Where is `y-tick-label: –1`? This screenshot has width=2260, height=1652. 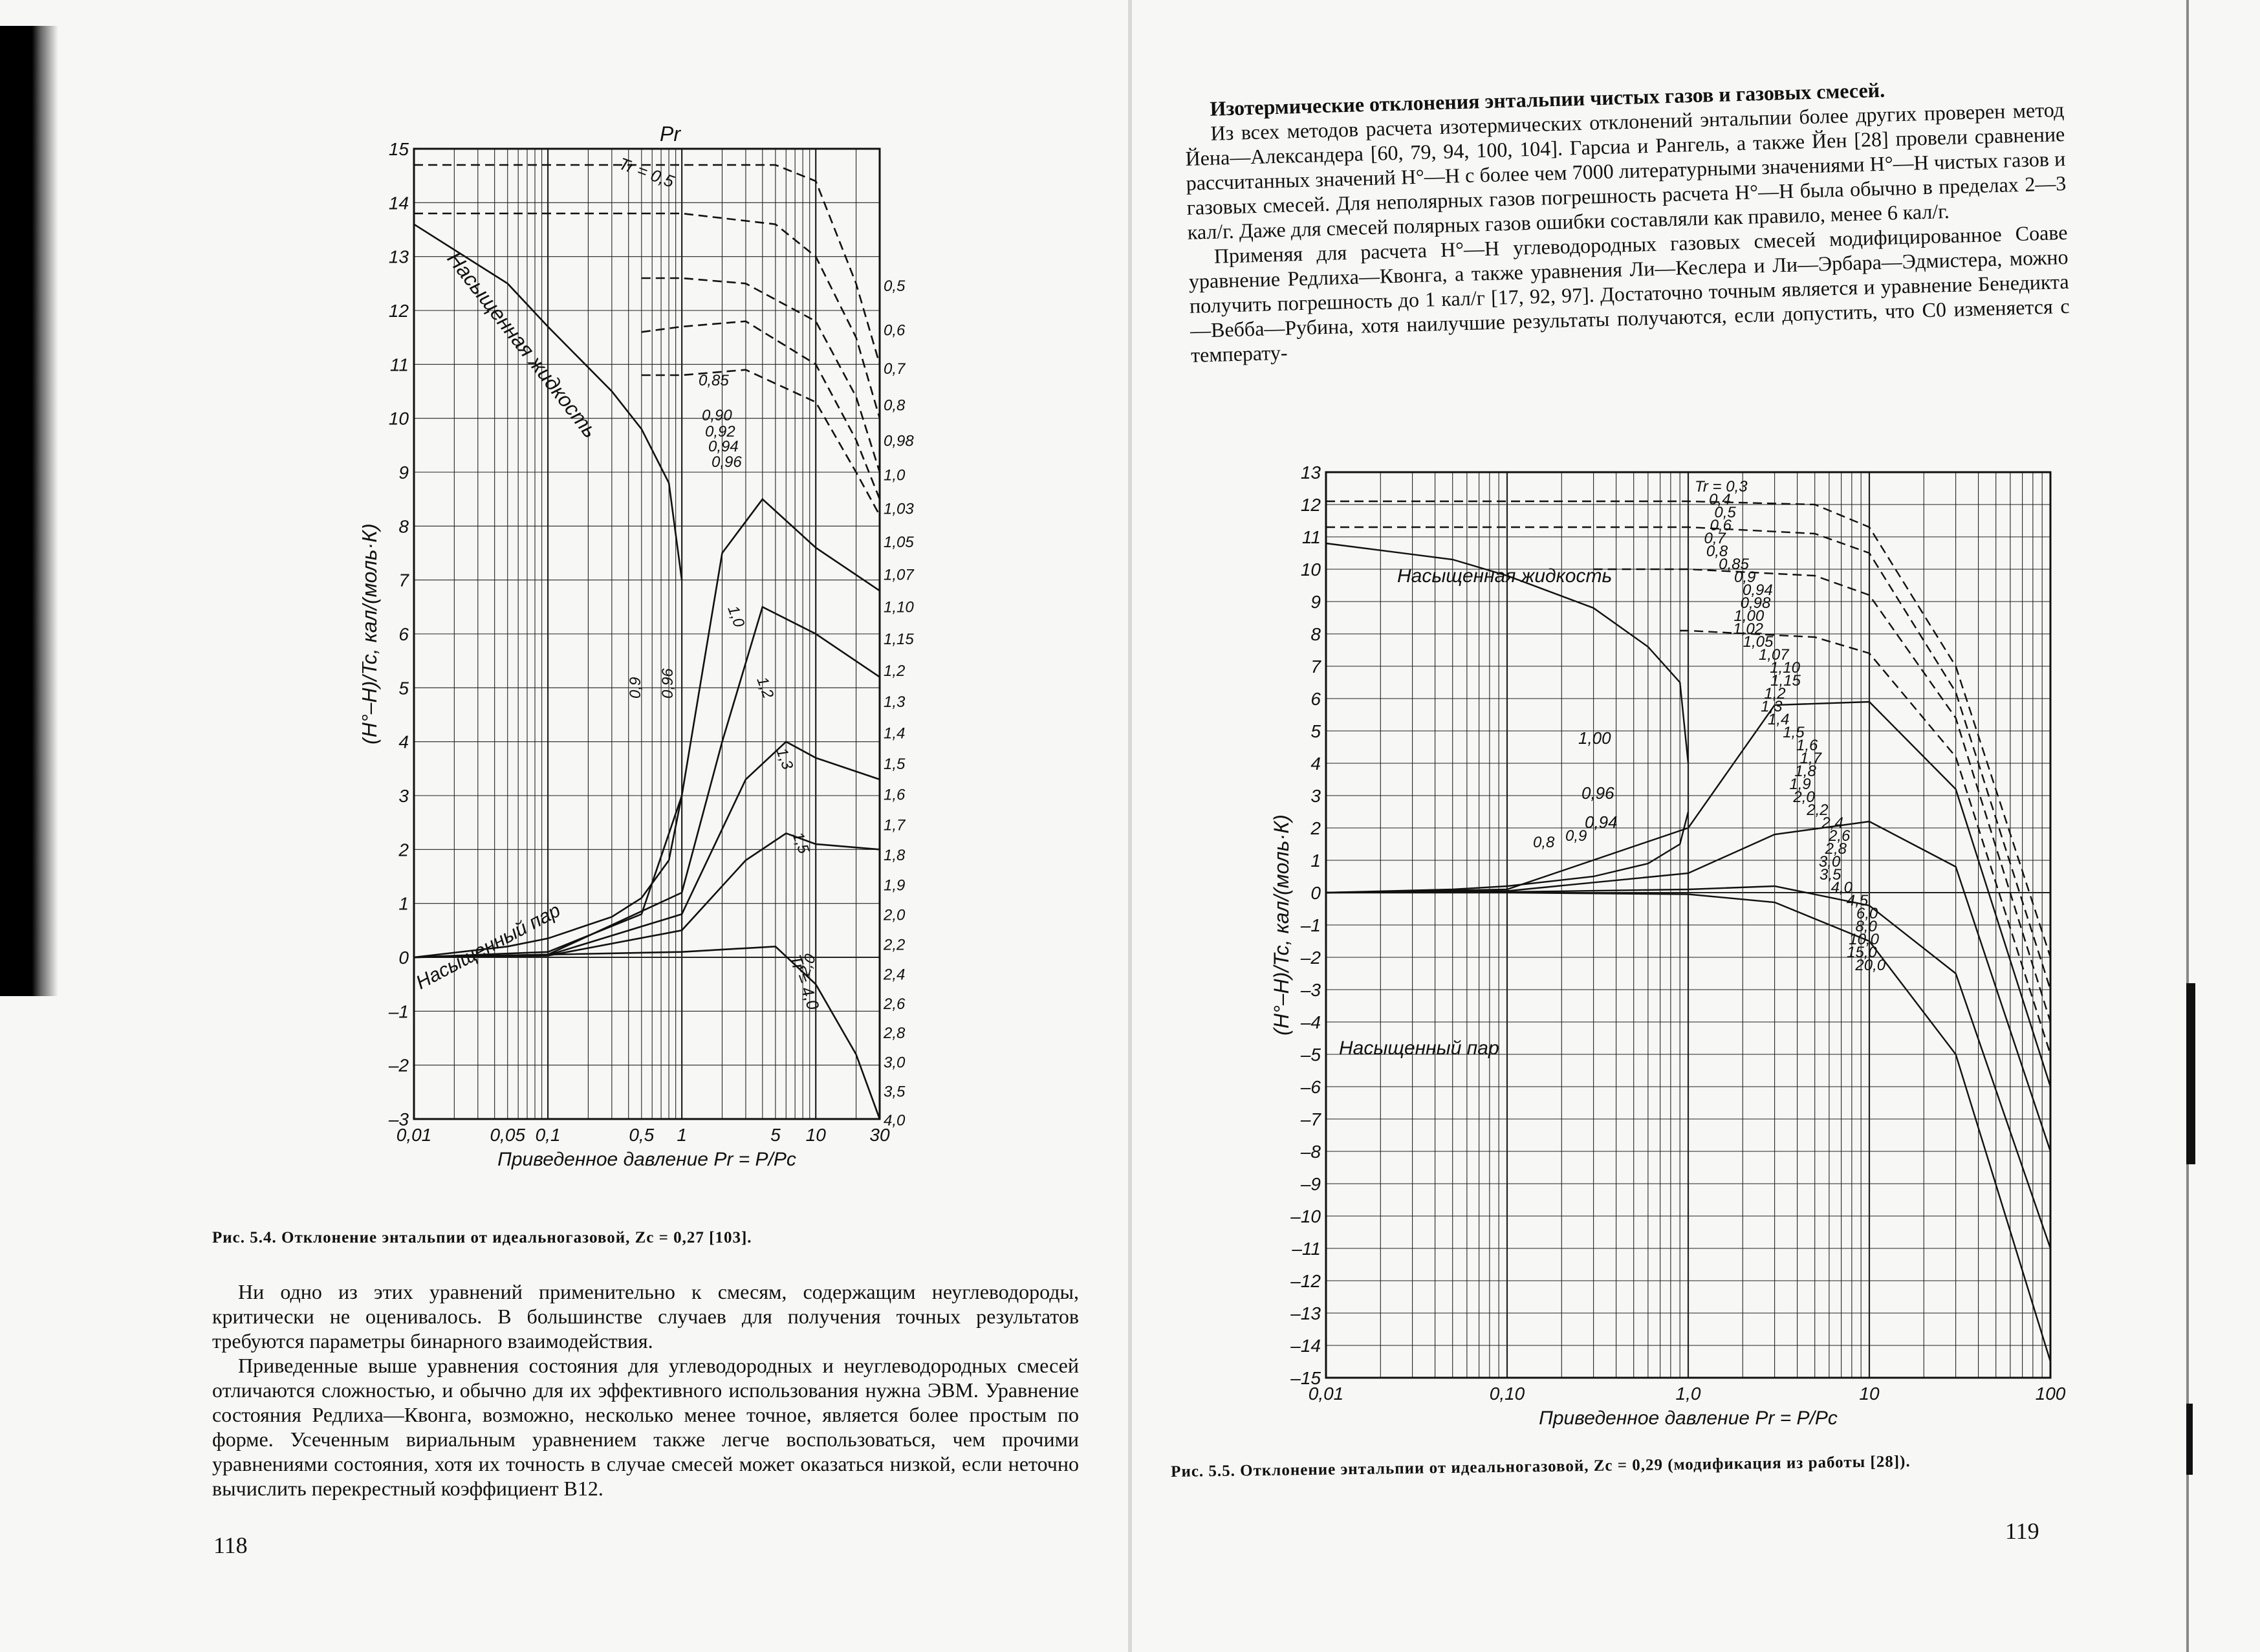 y-tick-label: –1 is located at coordinates (1310, 925).